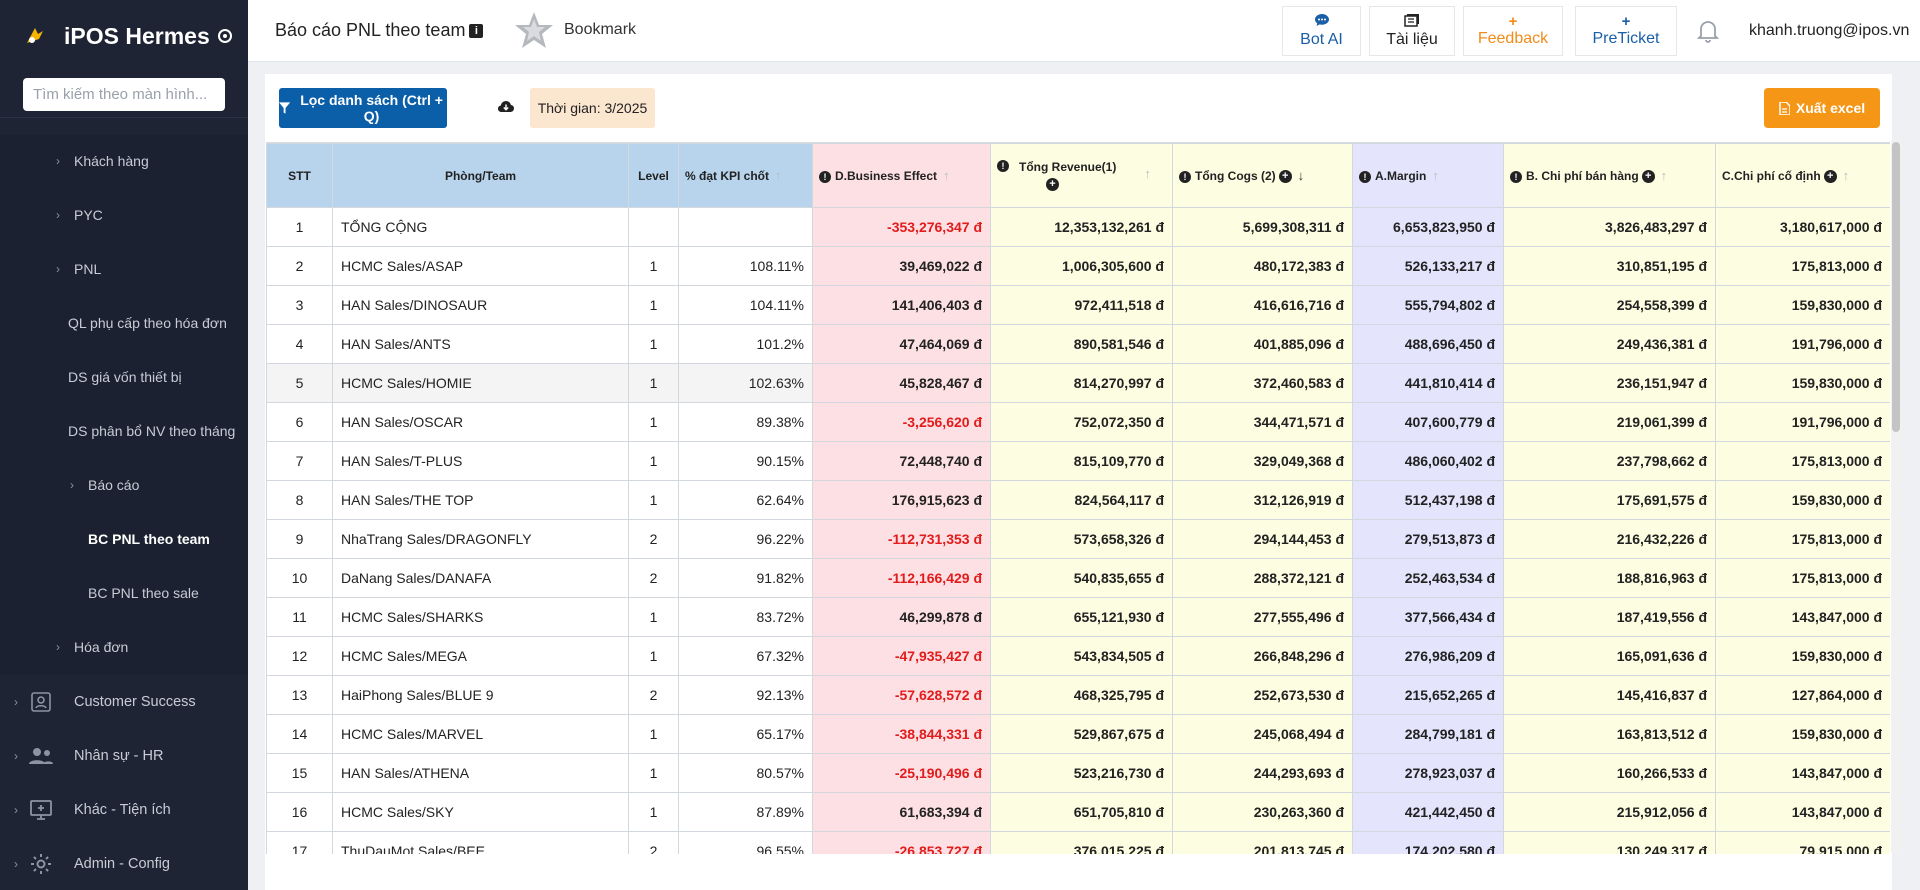 Image resolution: width=1920 pixels, height=890 pixels. I want to click on sidebar-item-ds-gia-von: DS giá vốn thiết bị, so click(124, 377).